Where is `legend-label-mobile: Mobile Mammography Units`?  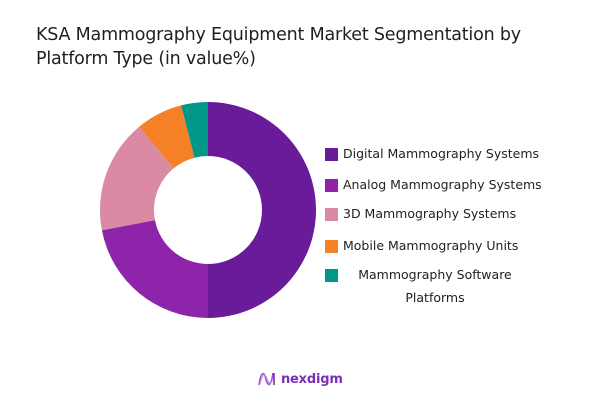 legend-label-mobile: Mobile Mammography Units is located at coordinates (431, 245).